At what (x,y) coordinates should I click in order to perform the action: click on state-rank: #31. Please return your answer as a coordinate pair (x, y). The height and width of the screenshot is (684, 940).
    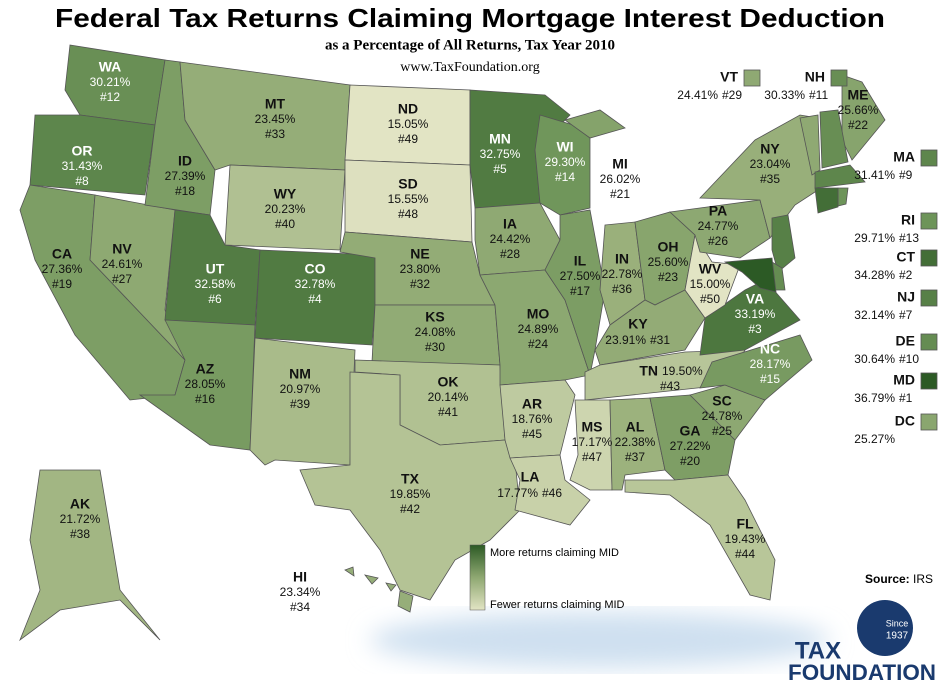
    Looking at the image, I should click on (660, 340).